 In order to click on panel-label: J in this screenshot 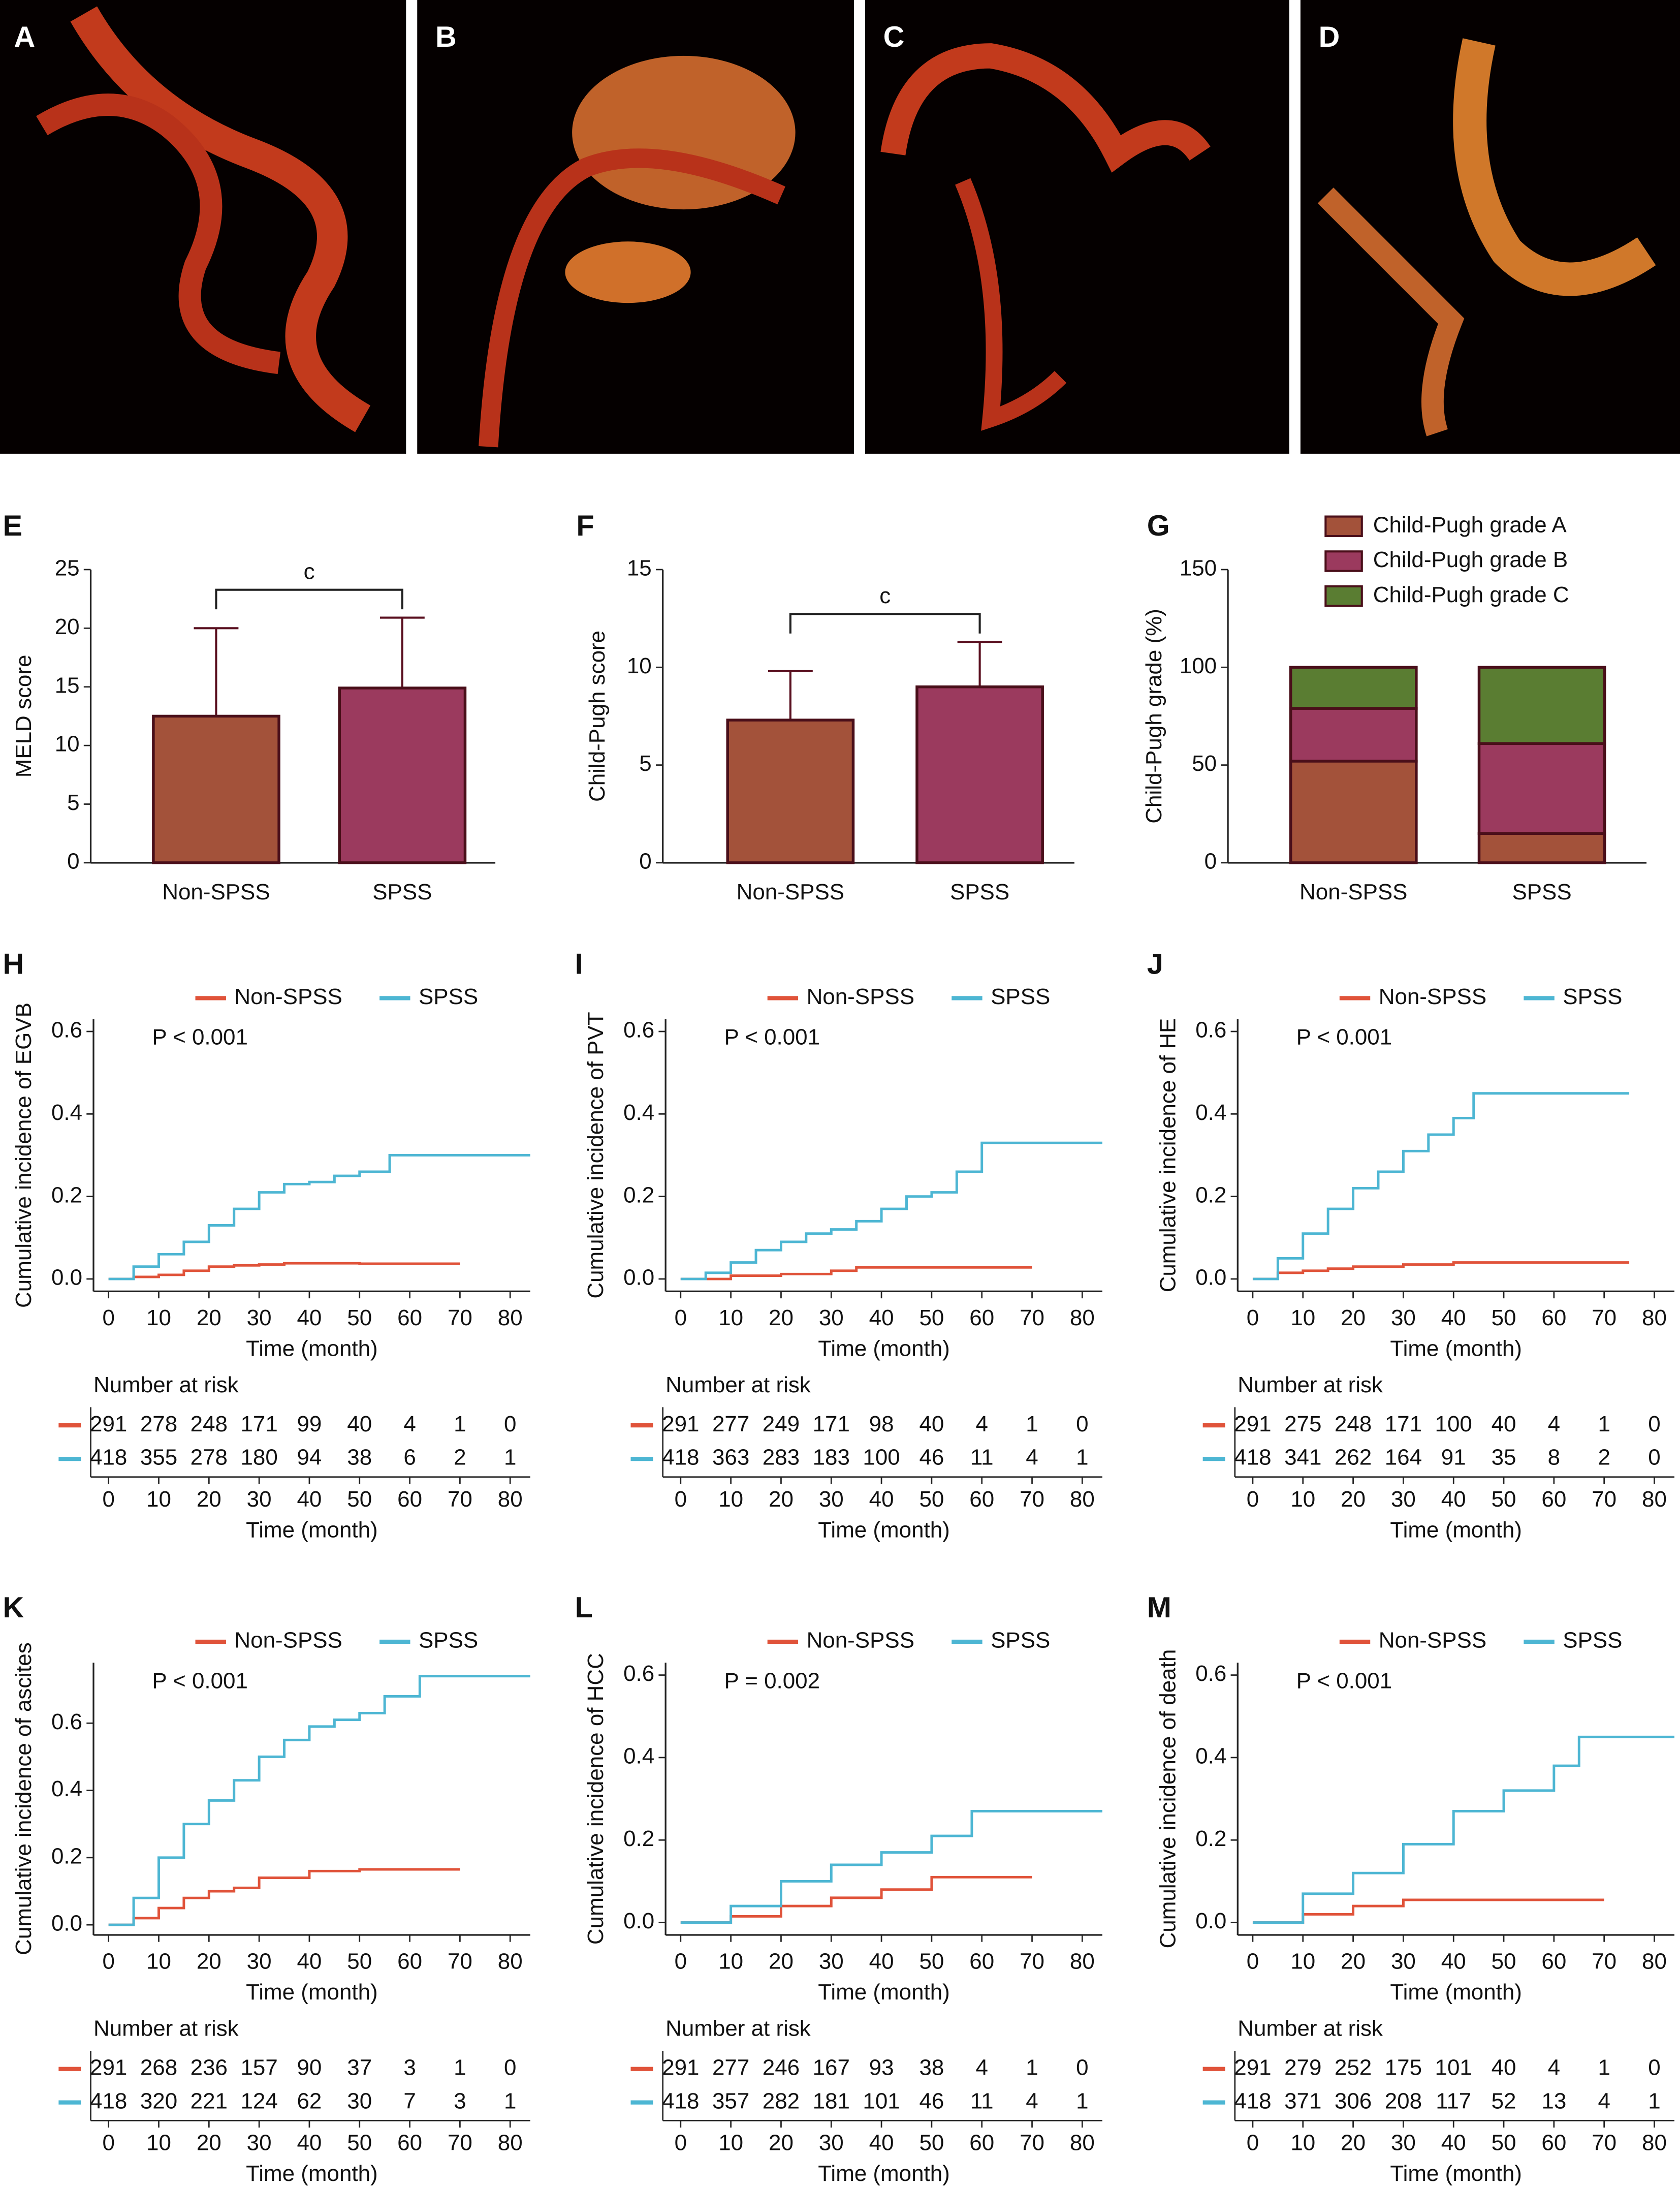, I will do `click(1155, 964)`.